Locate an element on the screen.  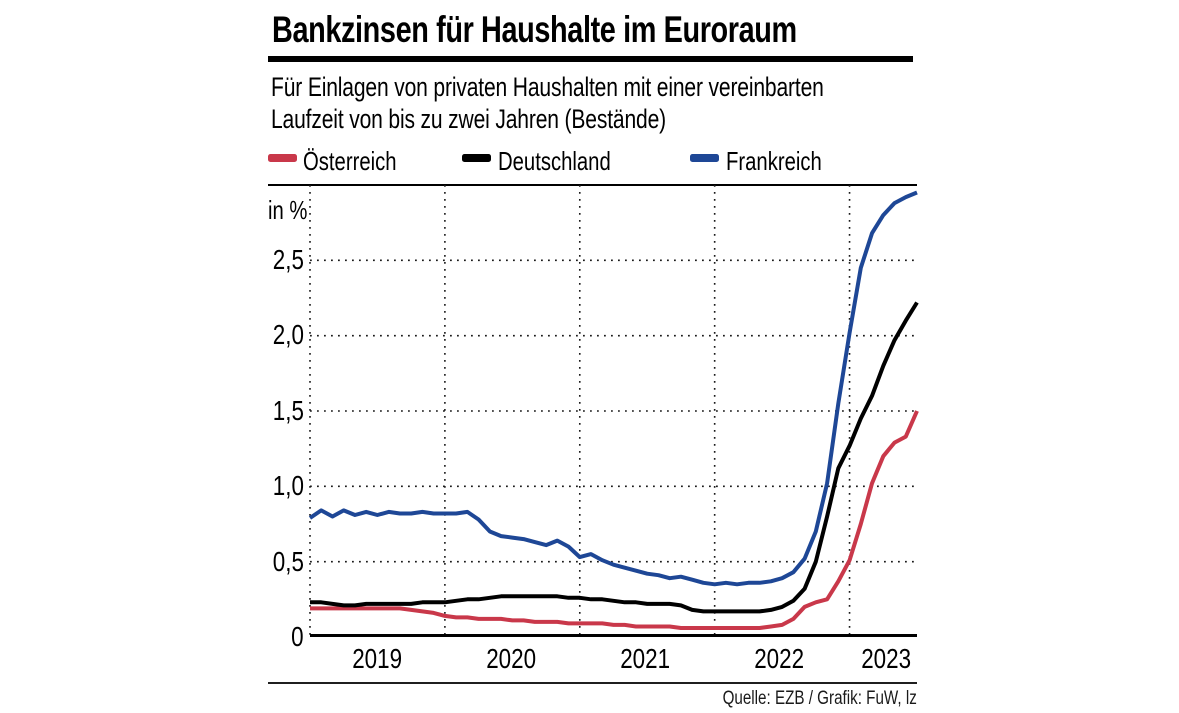
x-tick-2020: 2020 is located at coordinates (511, 658).